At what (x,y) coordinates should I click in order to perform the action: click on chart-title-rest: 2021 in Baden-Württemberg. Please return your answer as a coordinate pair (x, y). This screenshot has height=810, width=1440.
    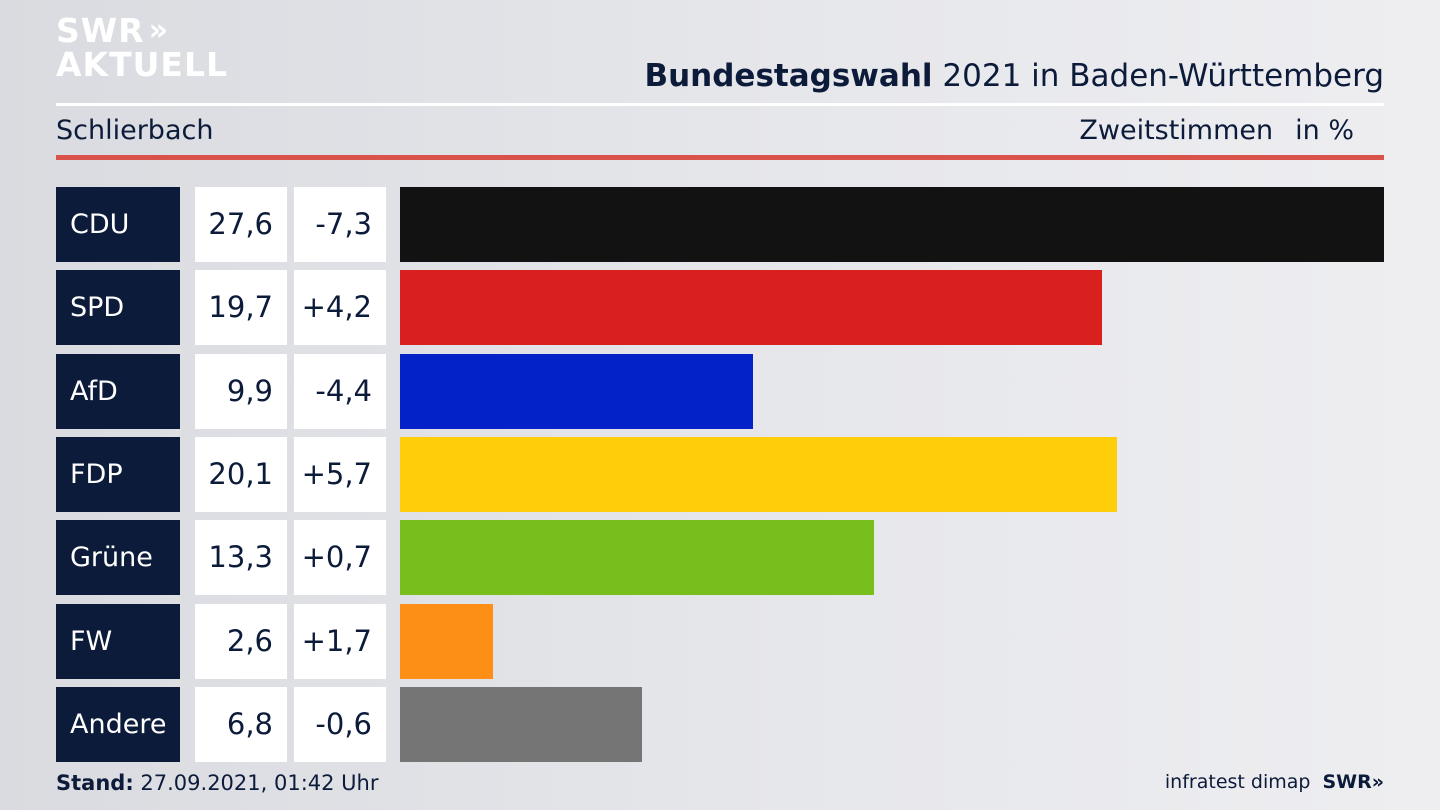
    Looking at the image, I should click on (1158, 76).